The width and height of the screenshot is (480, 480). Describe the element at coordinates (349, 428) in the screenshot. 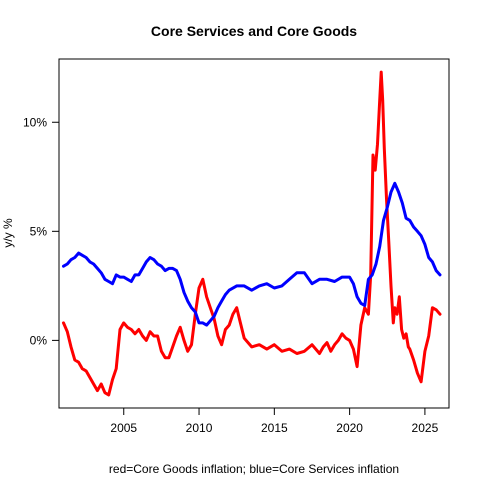

I see `x-tick-label: 2020` at that location.